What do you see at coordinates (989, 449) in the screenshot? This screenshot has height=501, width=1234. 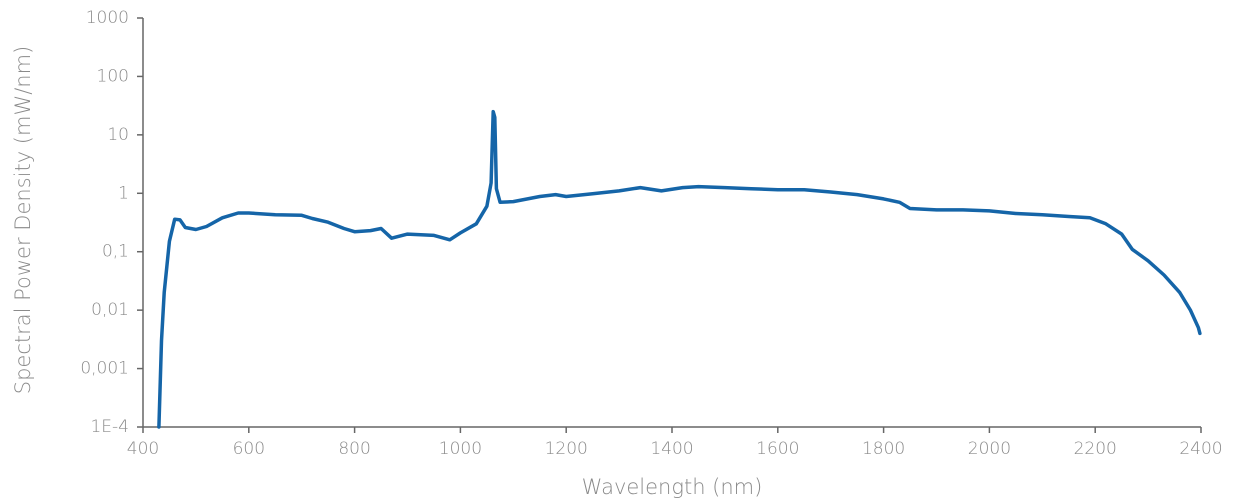 I see `x-tick-label: 2000` at bounding box center [989, 449].